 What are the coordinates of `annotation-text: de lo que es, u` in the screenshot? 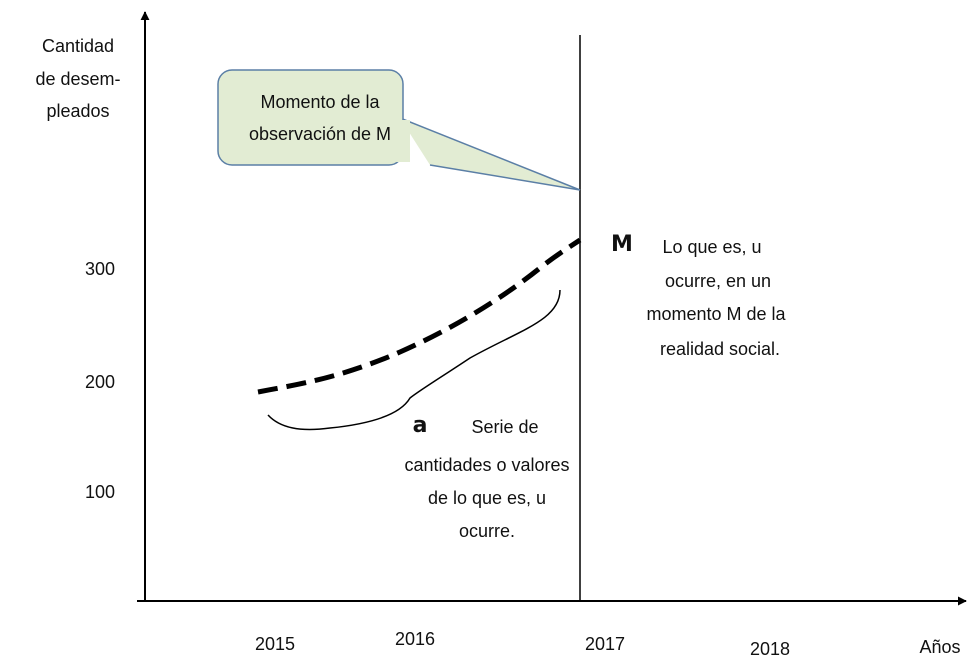 It's located at (487, 498).